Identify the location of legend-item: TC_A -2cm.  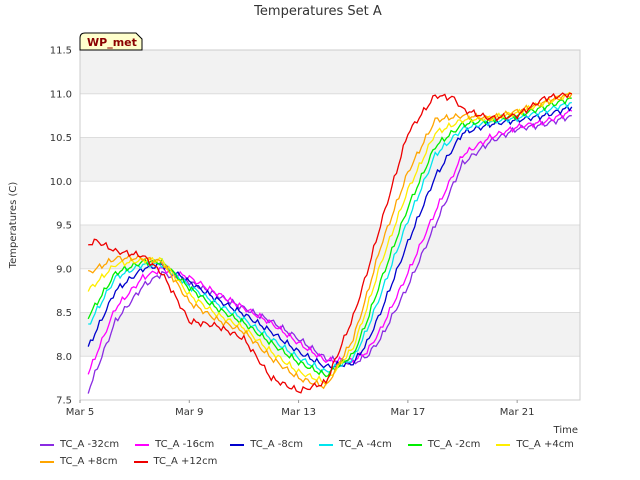
(444, 444).